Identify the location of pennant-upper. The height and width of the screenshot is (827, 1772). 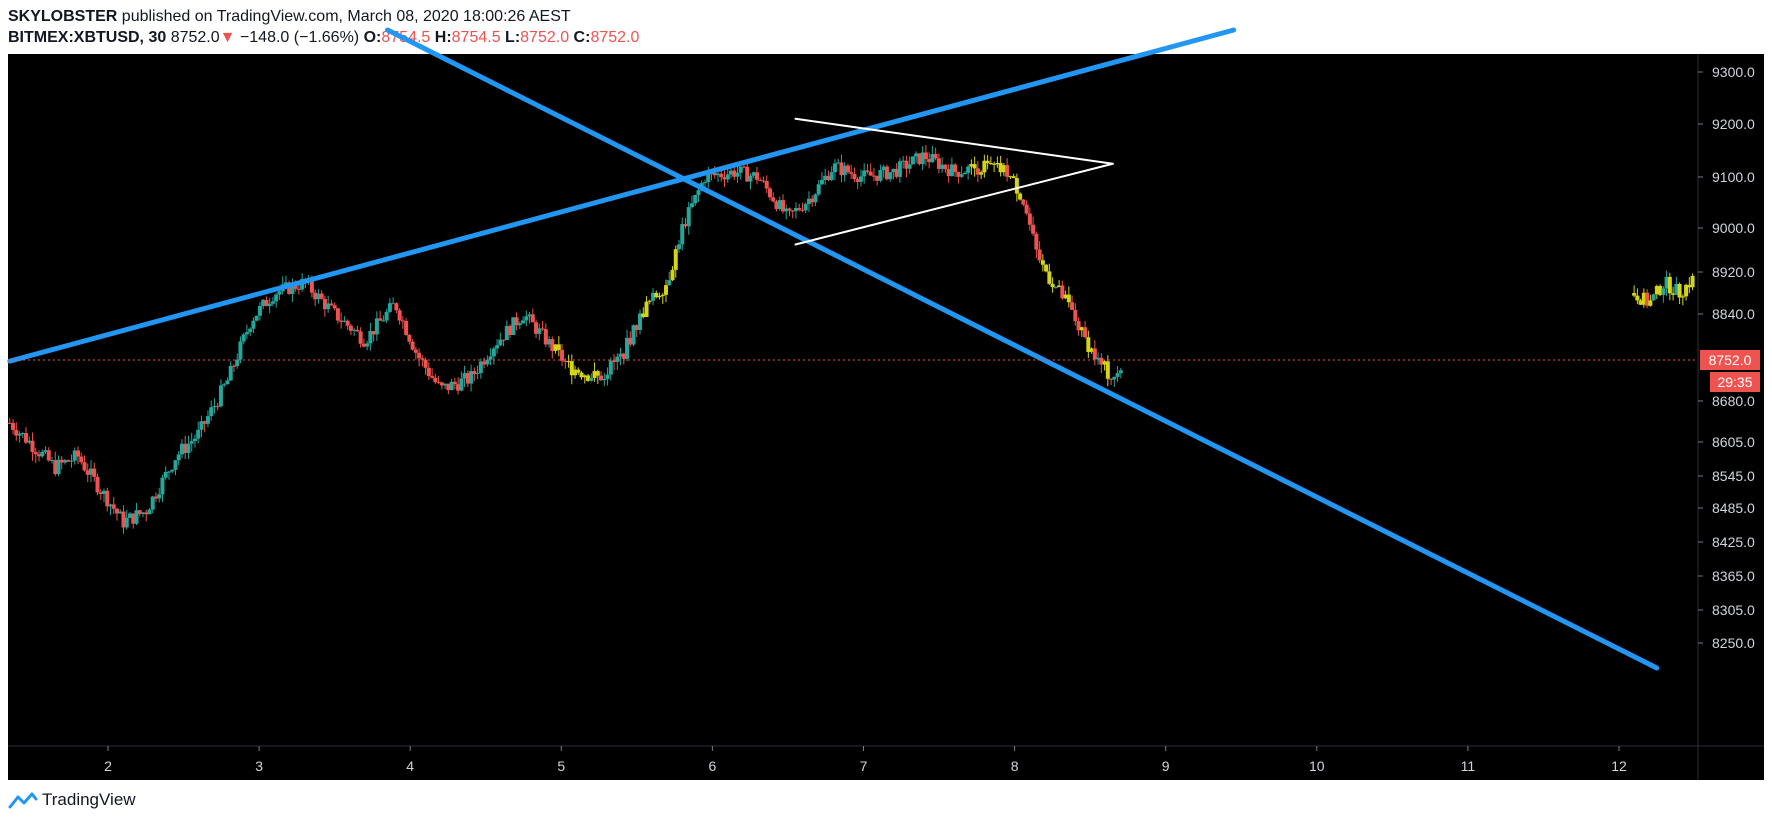
(954, 141).